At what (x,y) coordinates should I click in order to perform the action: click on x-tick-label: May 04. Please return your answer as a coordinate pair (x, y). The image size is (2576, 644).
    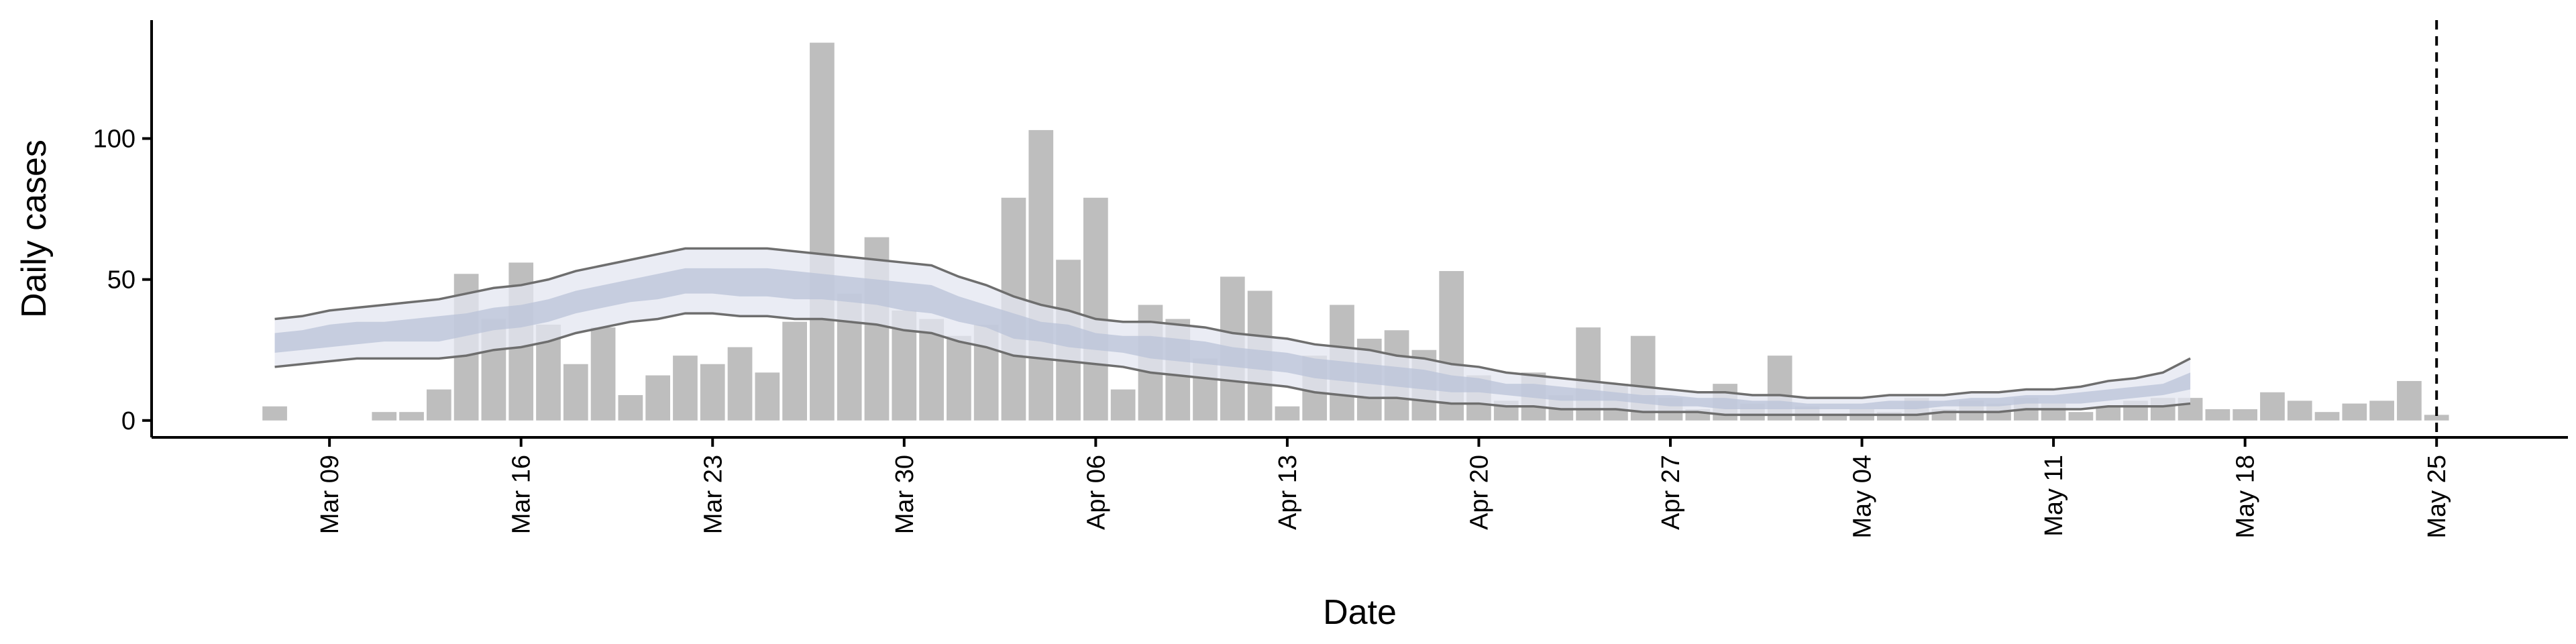
    Looking at the image, I should click on (1863, 497).